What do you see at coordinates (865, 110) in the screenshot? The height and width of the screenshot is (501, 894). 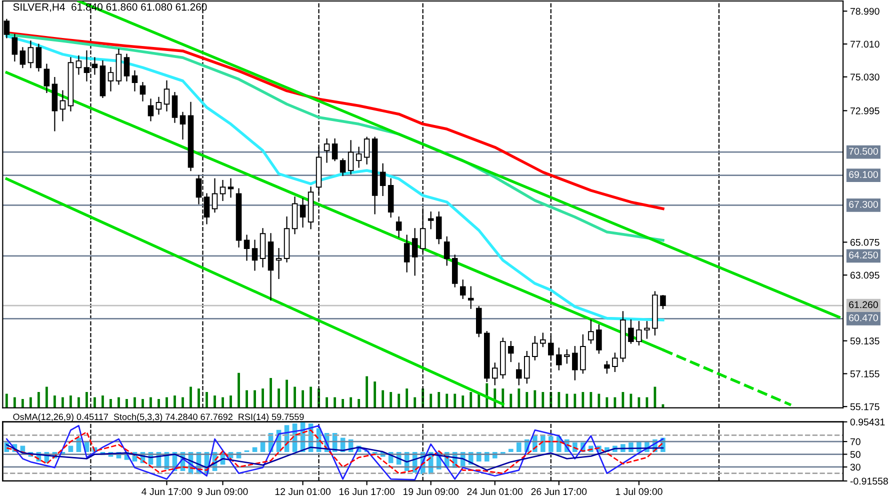 I see `y-tick-label: 72.995` at bounding box center [865, 110].